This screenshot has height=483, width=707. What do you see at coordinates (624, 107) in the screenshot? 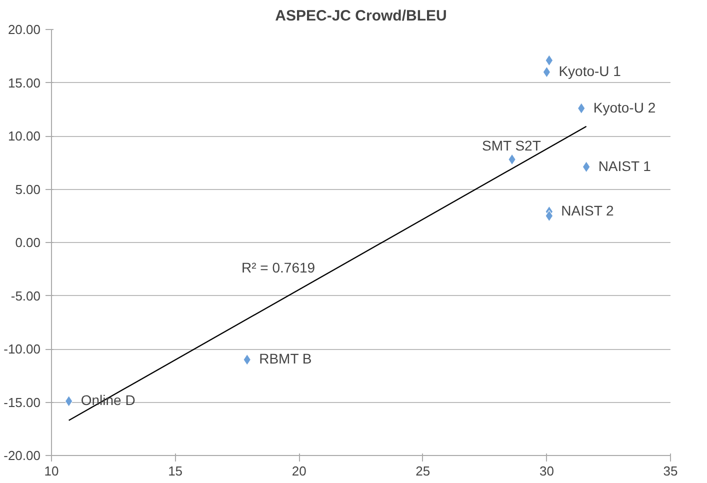
I see `annotation: Kyoto-U 2` at bounding box center [624, 107].